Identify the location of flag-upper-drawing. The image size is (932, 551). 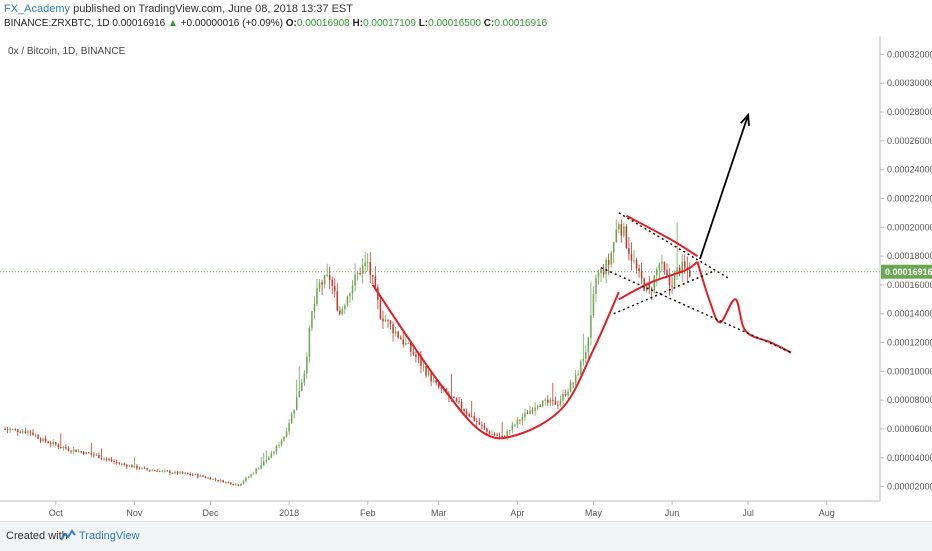
(661, 235).